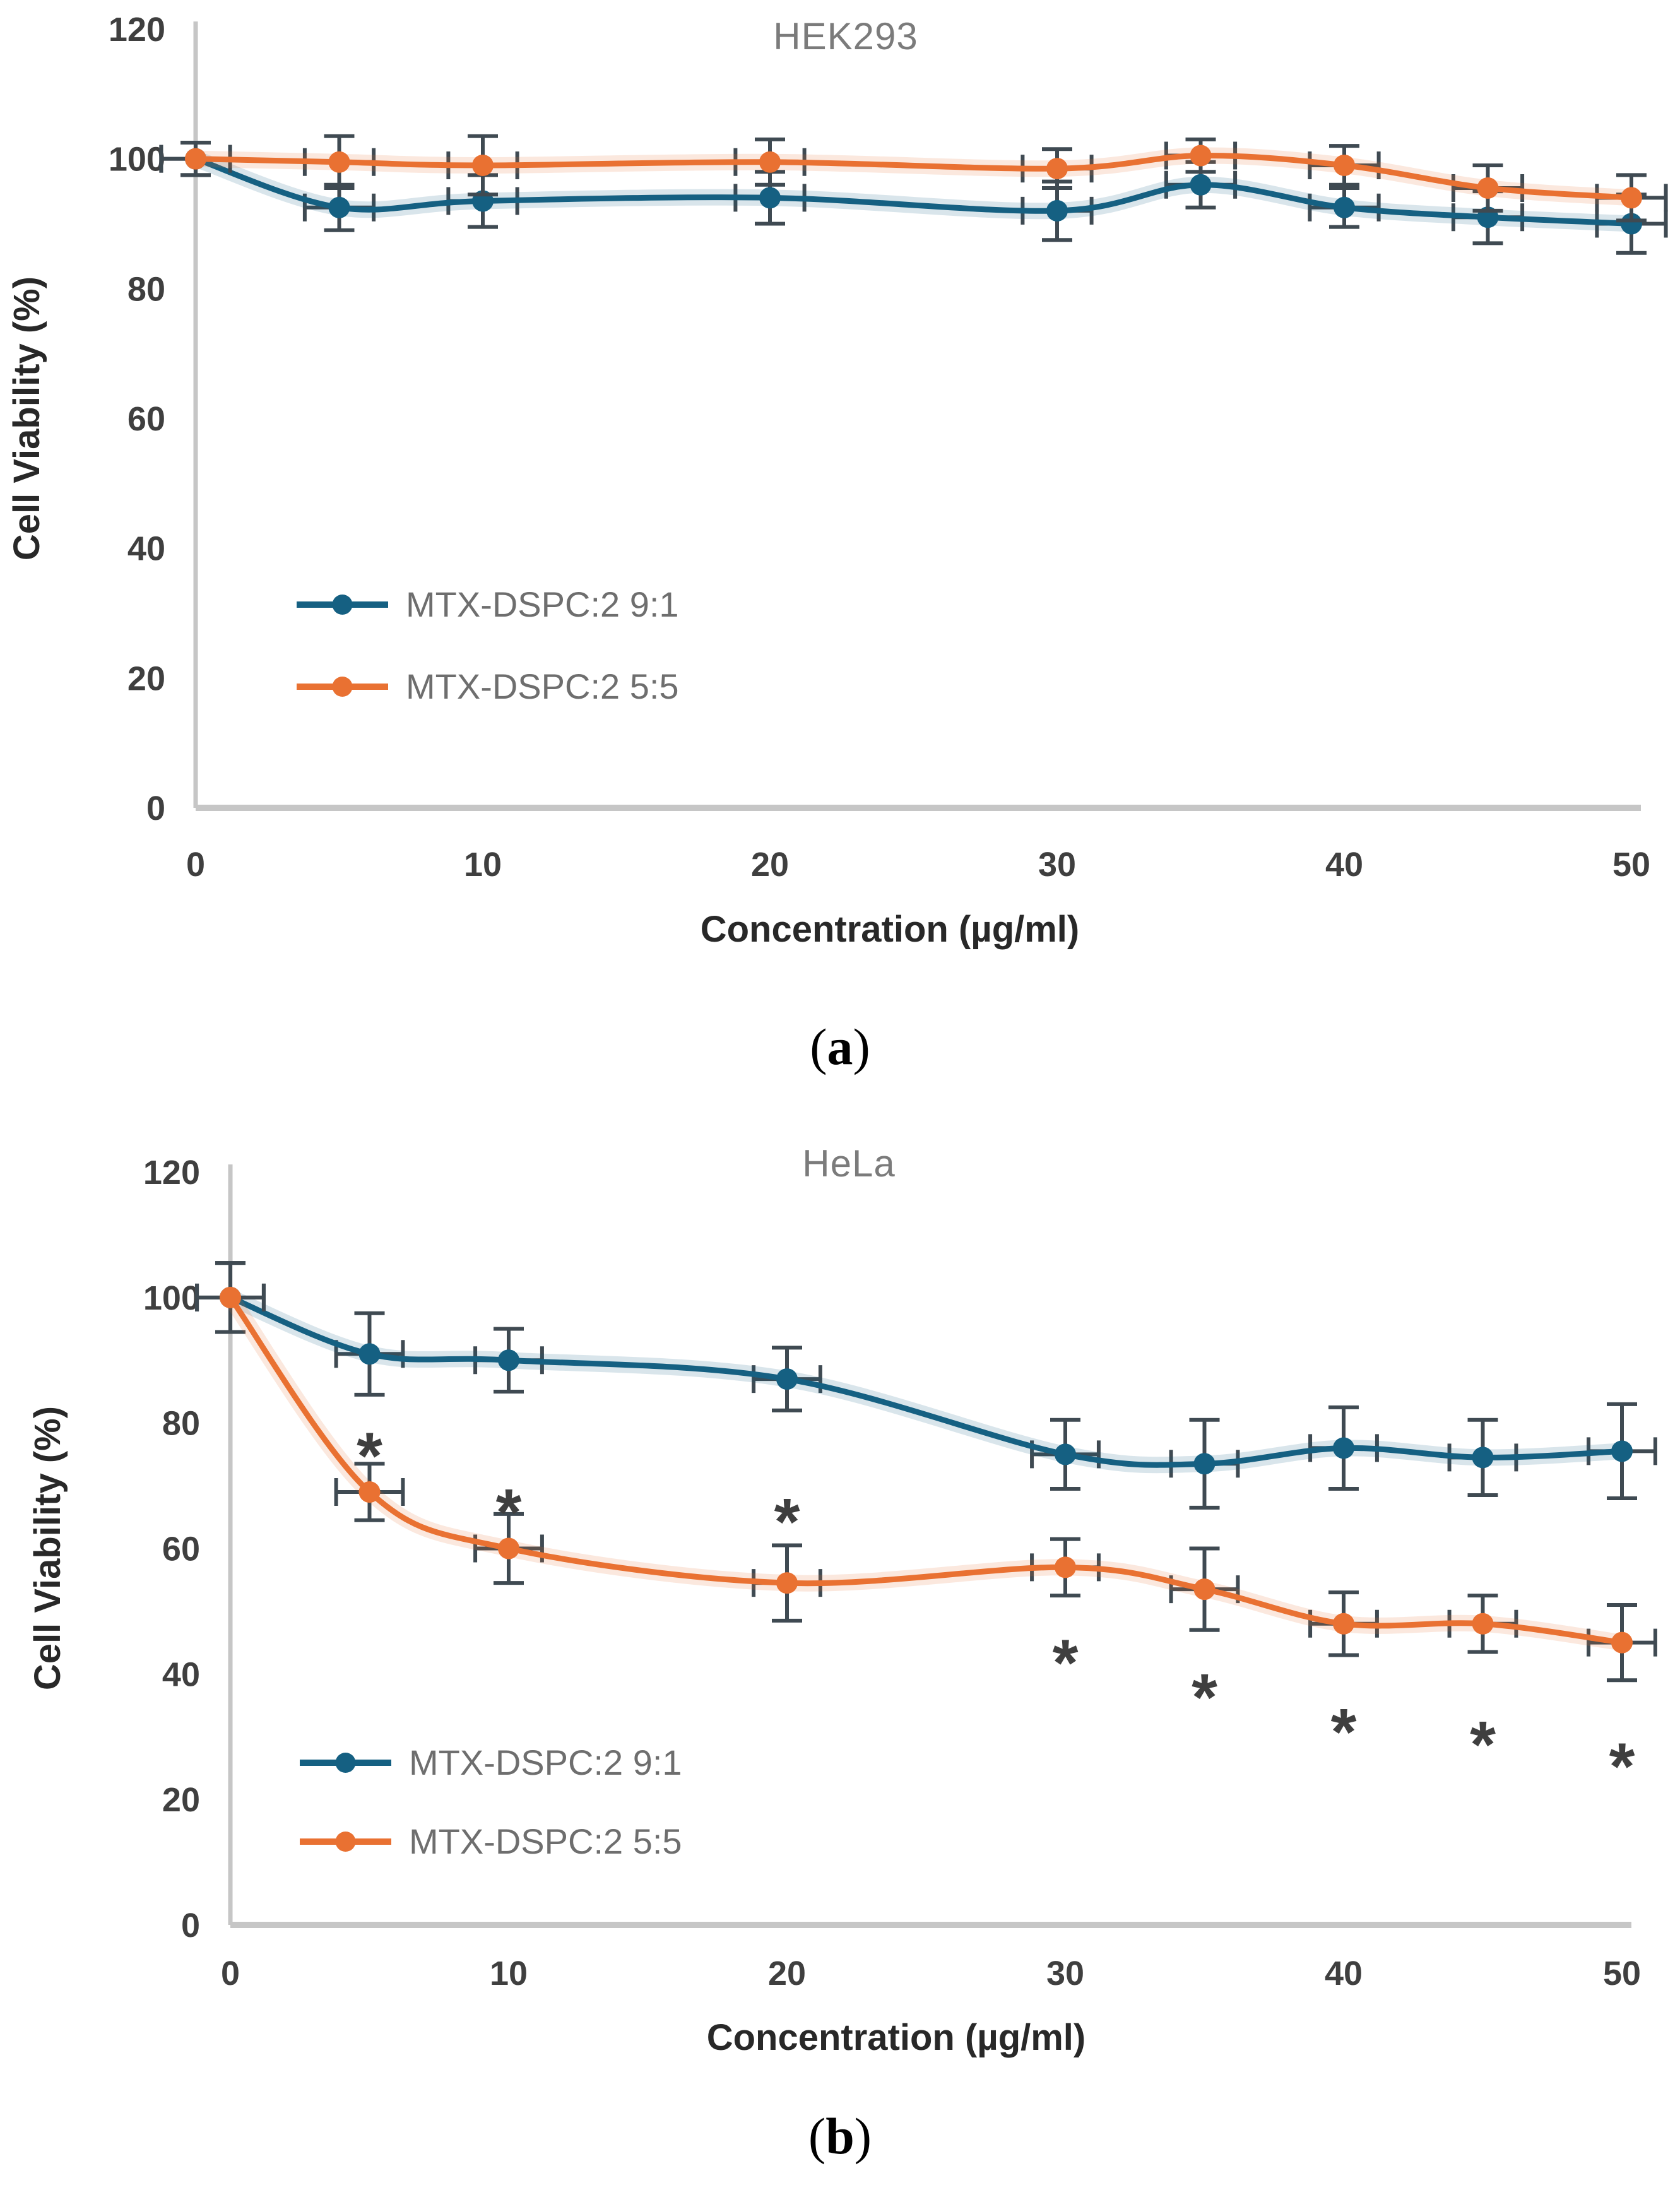 Image resolution: width=1680 pixels, height=2190 pixels. Describe the element at coordinates (896, 2037) in the screenshot. I see `x-axis-title: Concentration (µg/ml)` at that location.